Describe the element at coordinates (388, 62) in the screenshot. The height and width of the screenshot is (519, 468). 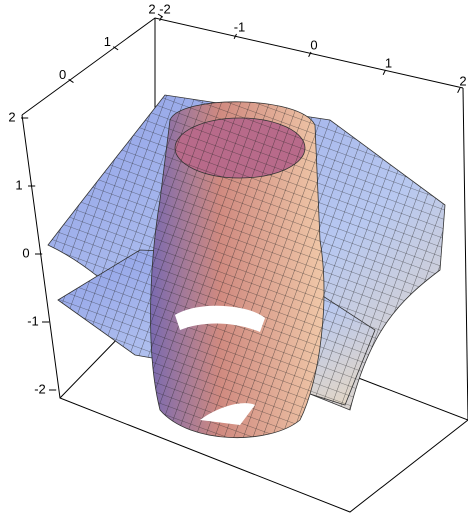
I see `x-tick-label: 1` at that location.